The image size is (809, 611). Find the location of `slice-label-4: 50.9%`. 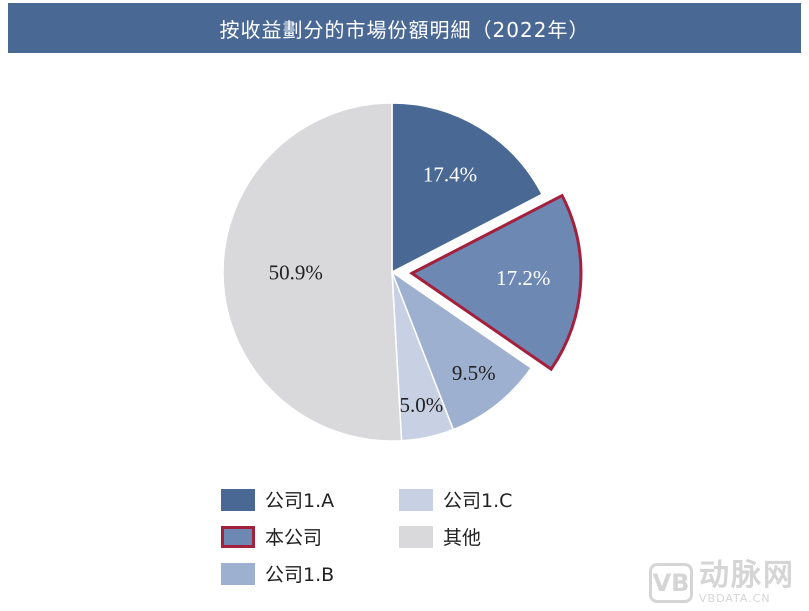

slice-label-4: 50.9% is located at coordinates (296, 273).